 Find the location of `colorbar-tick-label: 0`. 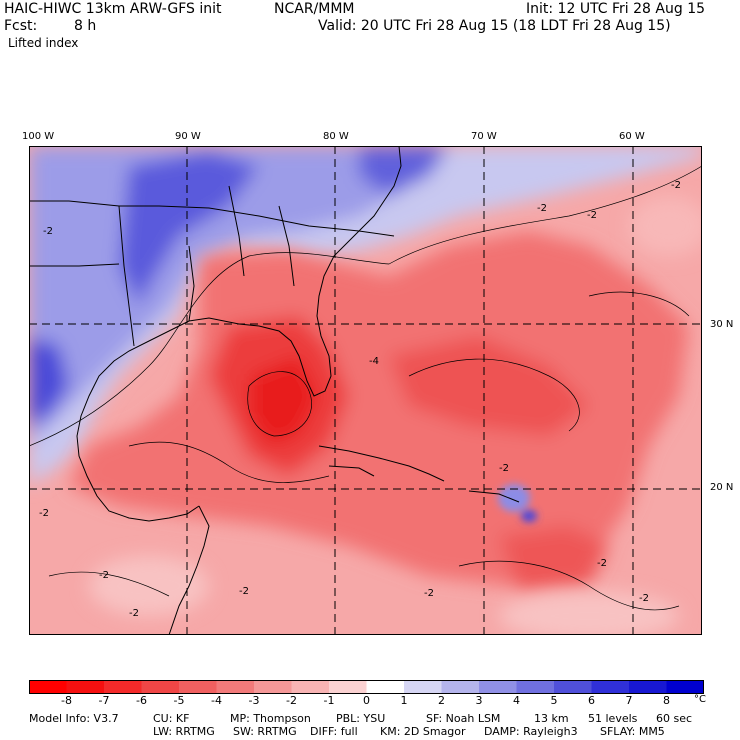

colorbar-tick-label: 0 is located at coordinates (366, 700).